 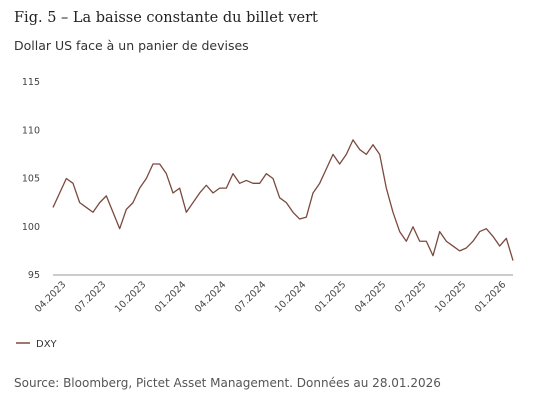 What do you see at coordinates (411, 297) in the screenshot?
I see `x-tick-label: 07.2025` at bounding box center [411, 297].